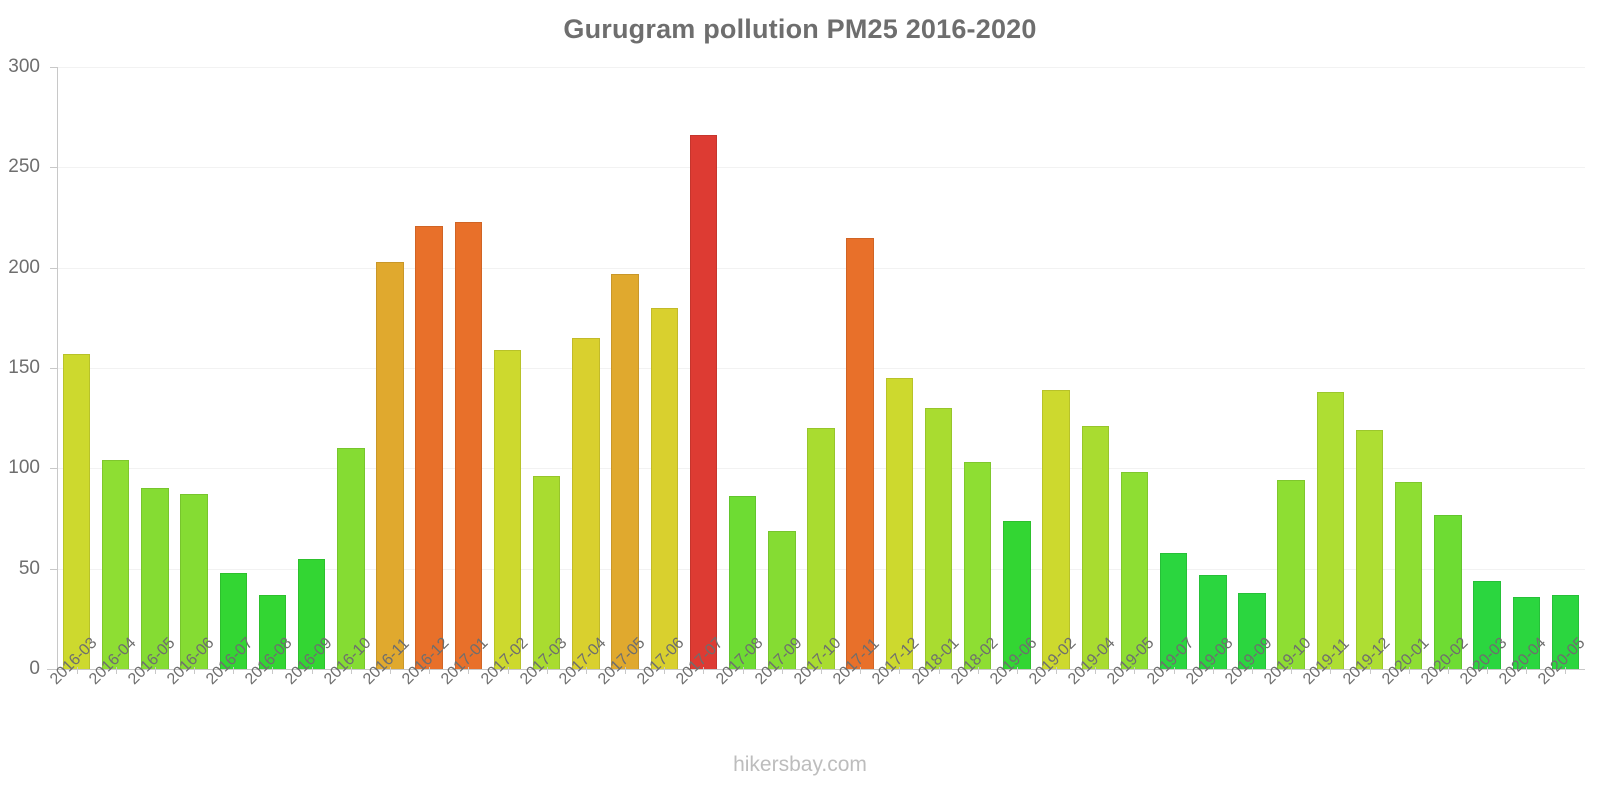 This screenshot has width=1600, height=800. I want to click on footer-credit: hikersbay.com, so click(800, 764).